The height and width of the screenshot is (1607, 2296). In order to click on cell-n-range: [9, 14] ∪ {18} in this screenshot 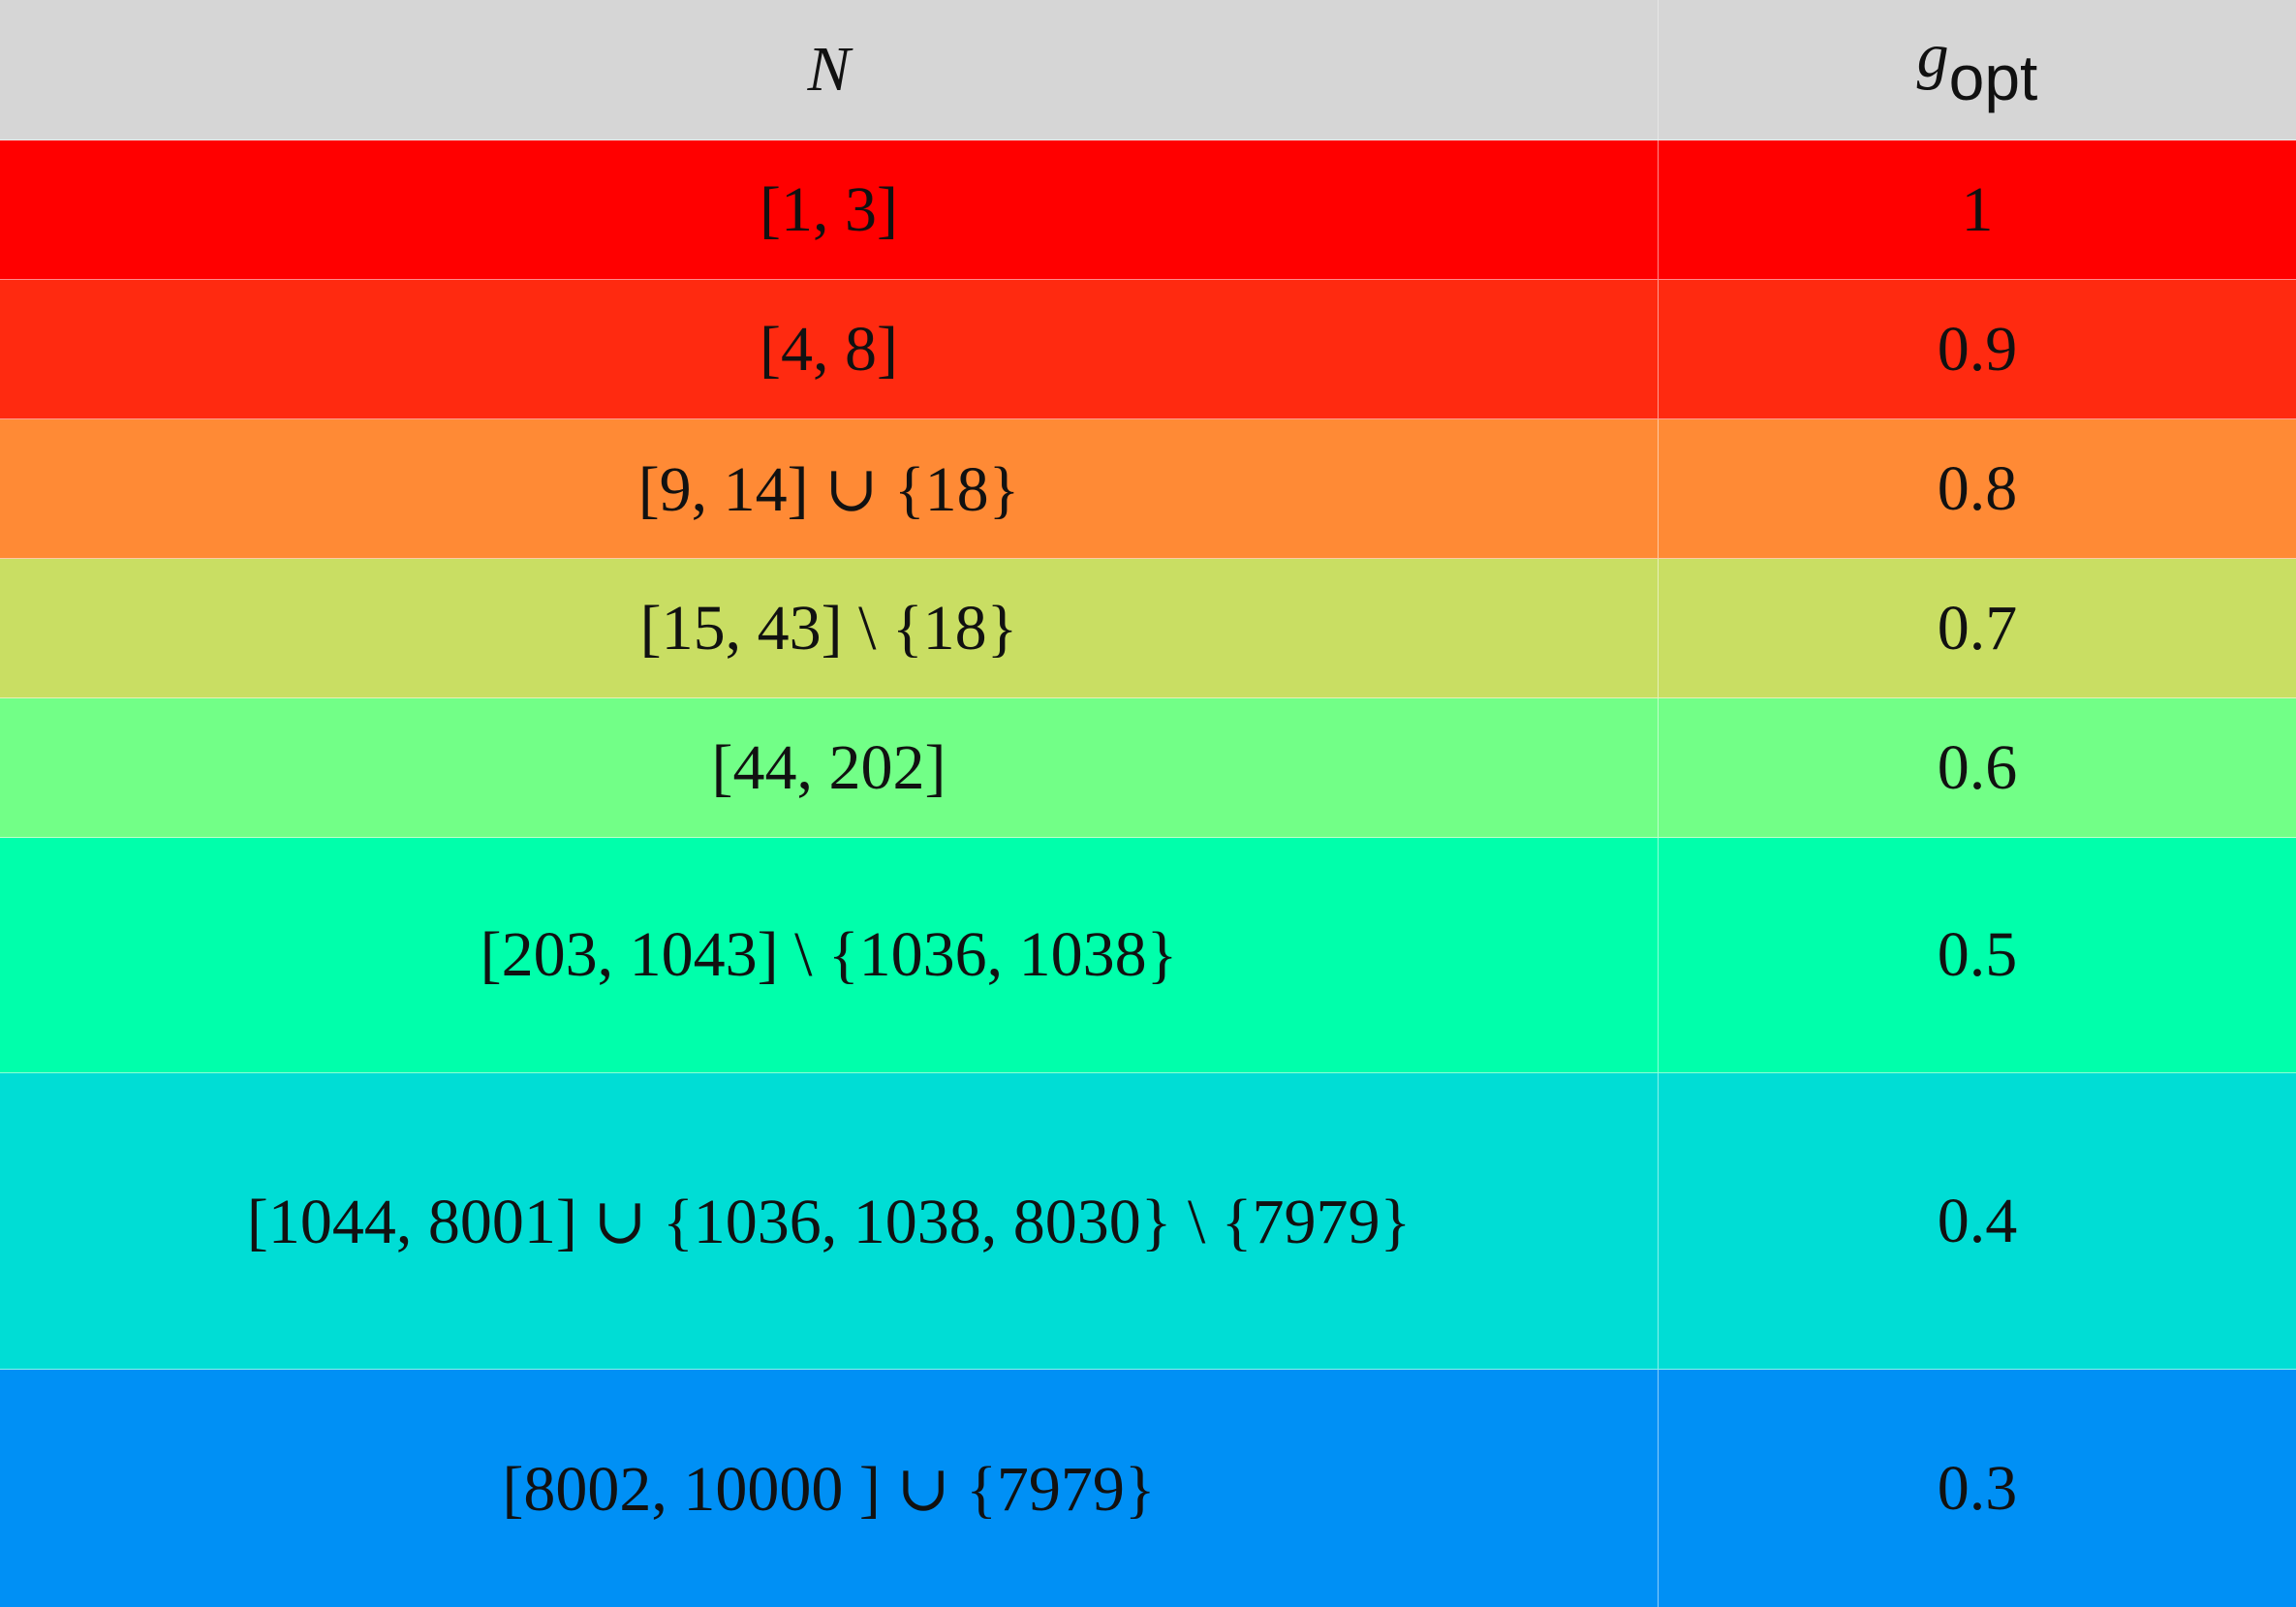, I will do `click(829, 488)`.